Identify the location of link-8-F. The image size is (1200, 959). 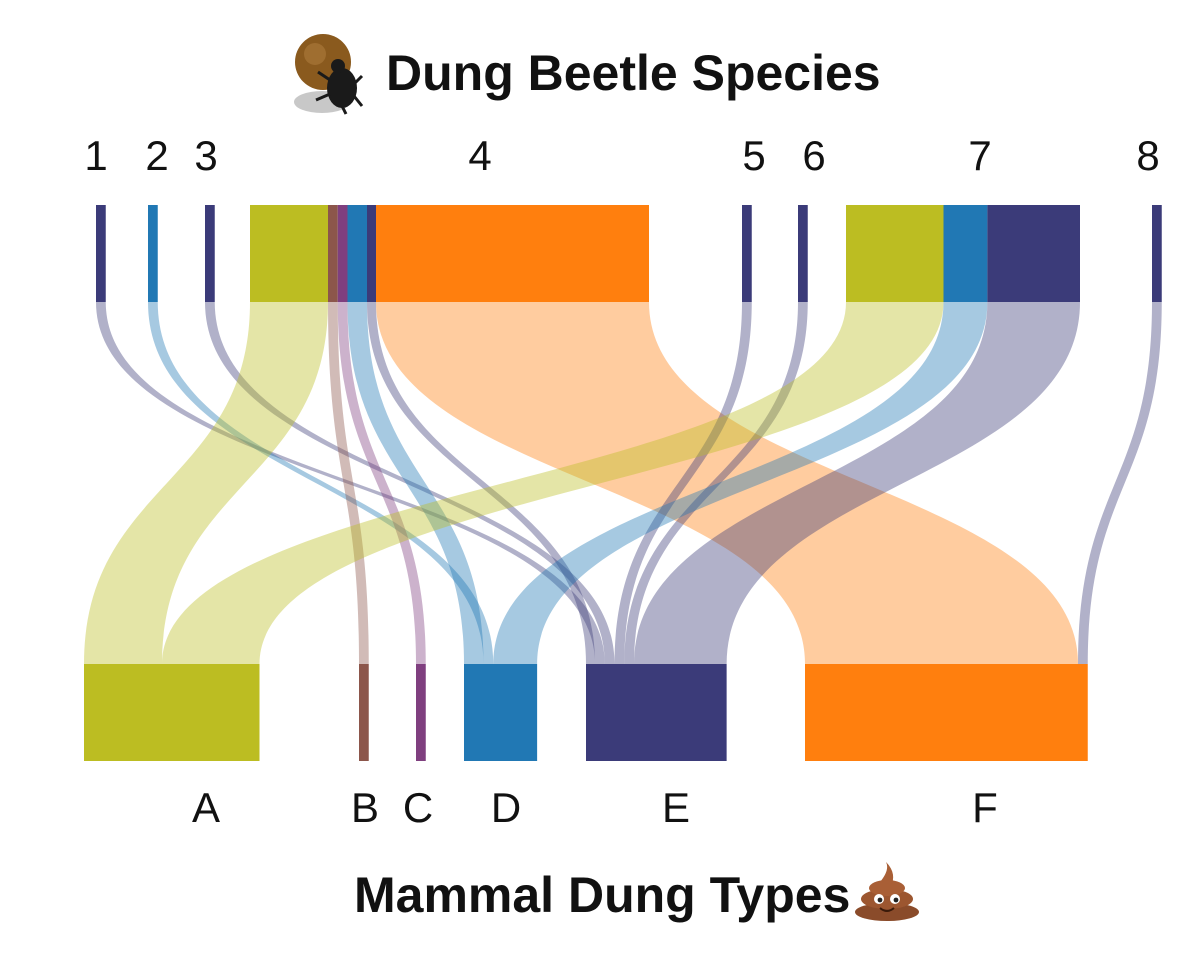
(1120, 483).